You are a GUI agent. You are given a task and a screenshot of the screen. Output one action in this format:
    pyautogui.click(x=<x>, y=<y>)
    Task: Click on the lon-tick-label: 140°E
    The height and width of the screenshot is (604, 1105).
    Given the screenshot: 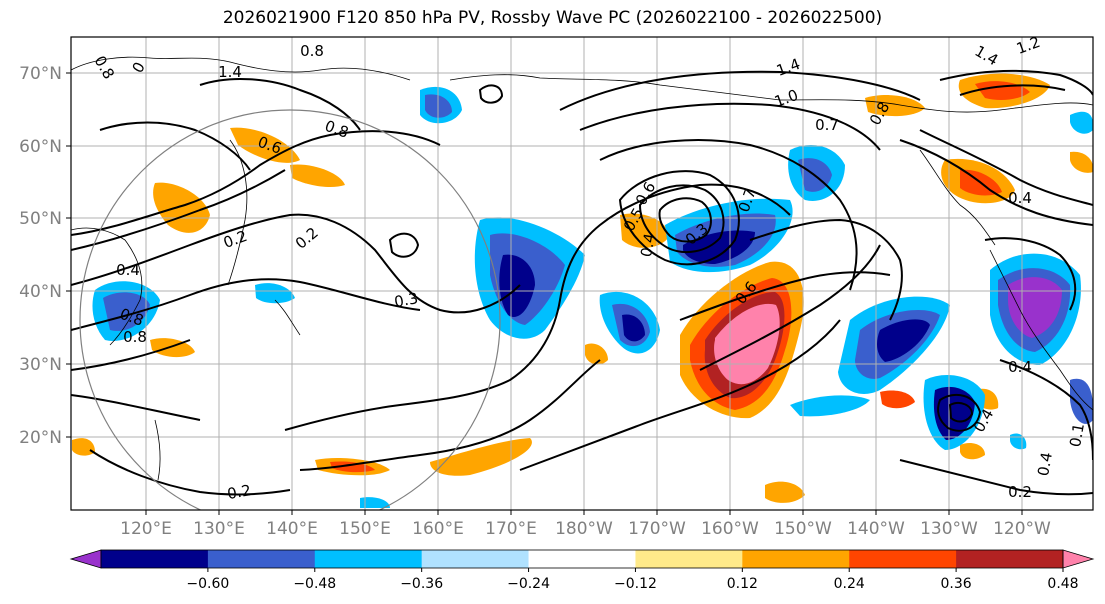 What is the action you would take?
    pyautogui.click(x=292, y=529)
    